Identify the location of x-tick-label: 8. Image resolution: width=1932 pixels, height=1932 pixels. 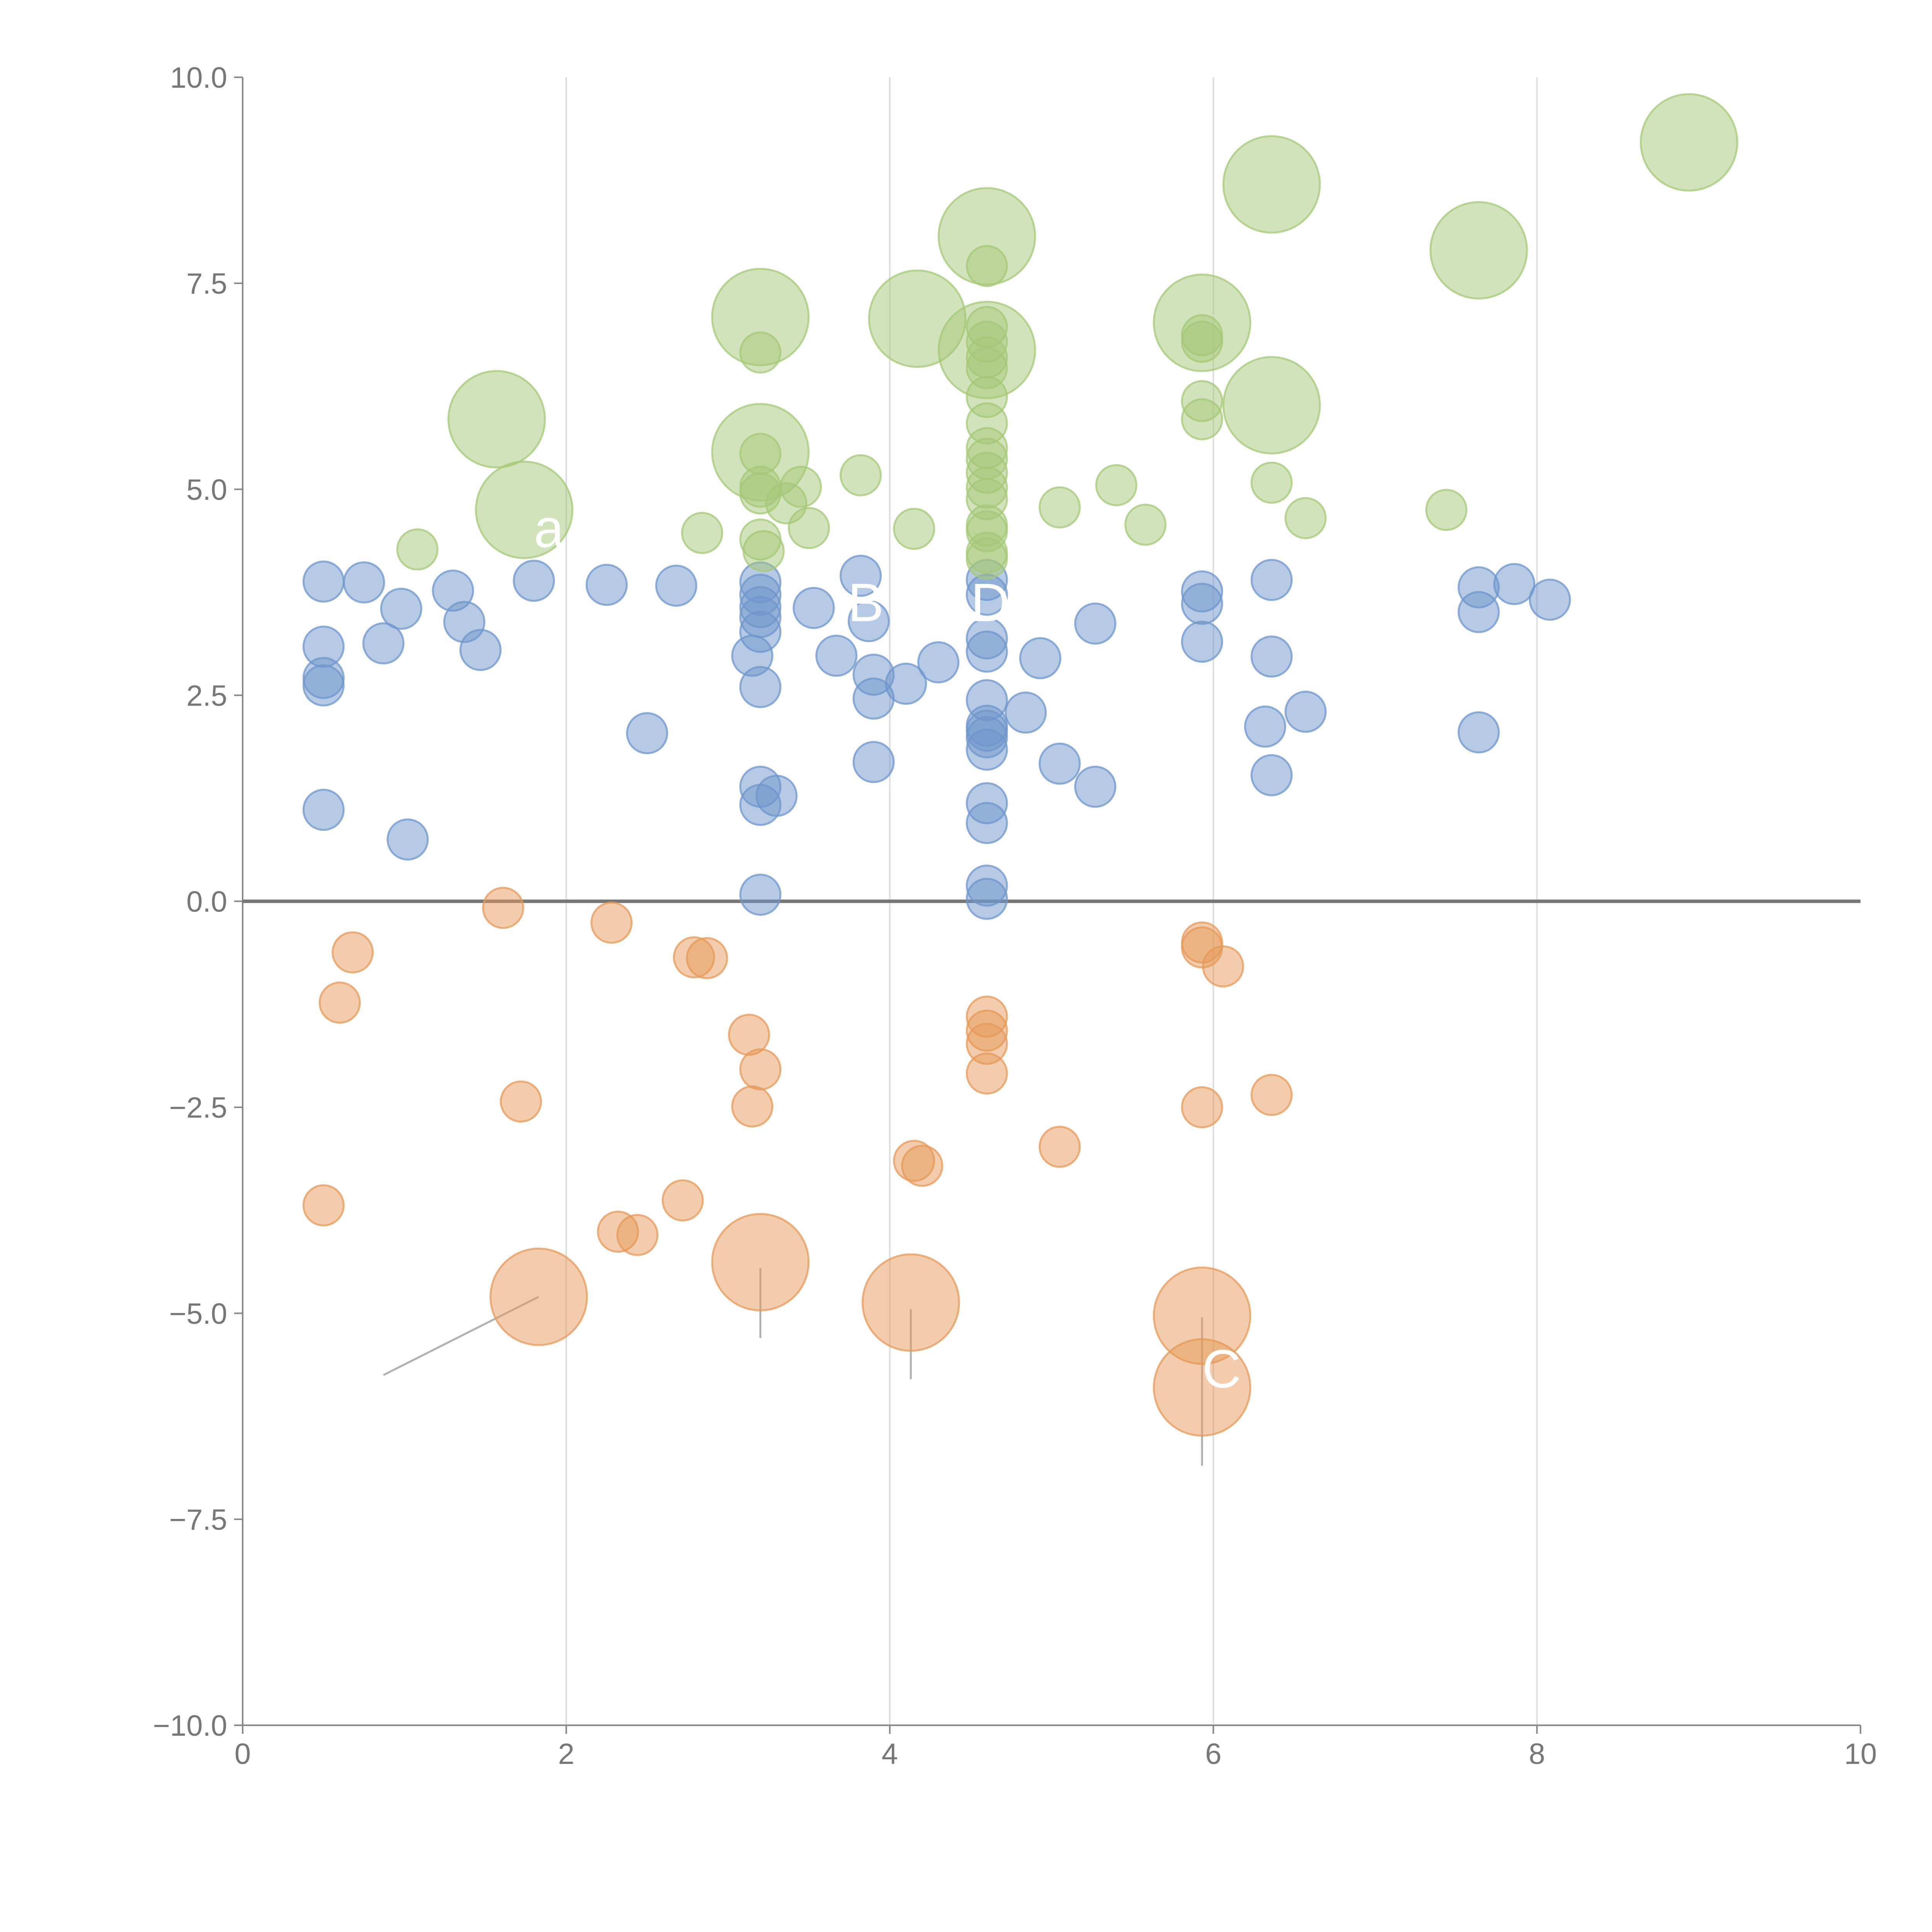
(1537, 1754).